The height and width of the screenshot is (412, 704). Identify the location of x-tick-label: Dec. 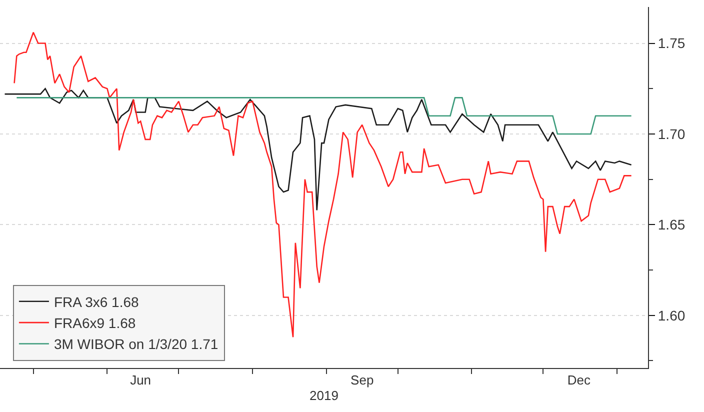
(579, 380).